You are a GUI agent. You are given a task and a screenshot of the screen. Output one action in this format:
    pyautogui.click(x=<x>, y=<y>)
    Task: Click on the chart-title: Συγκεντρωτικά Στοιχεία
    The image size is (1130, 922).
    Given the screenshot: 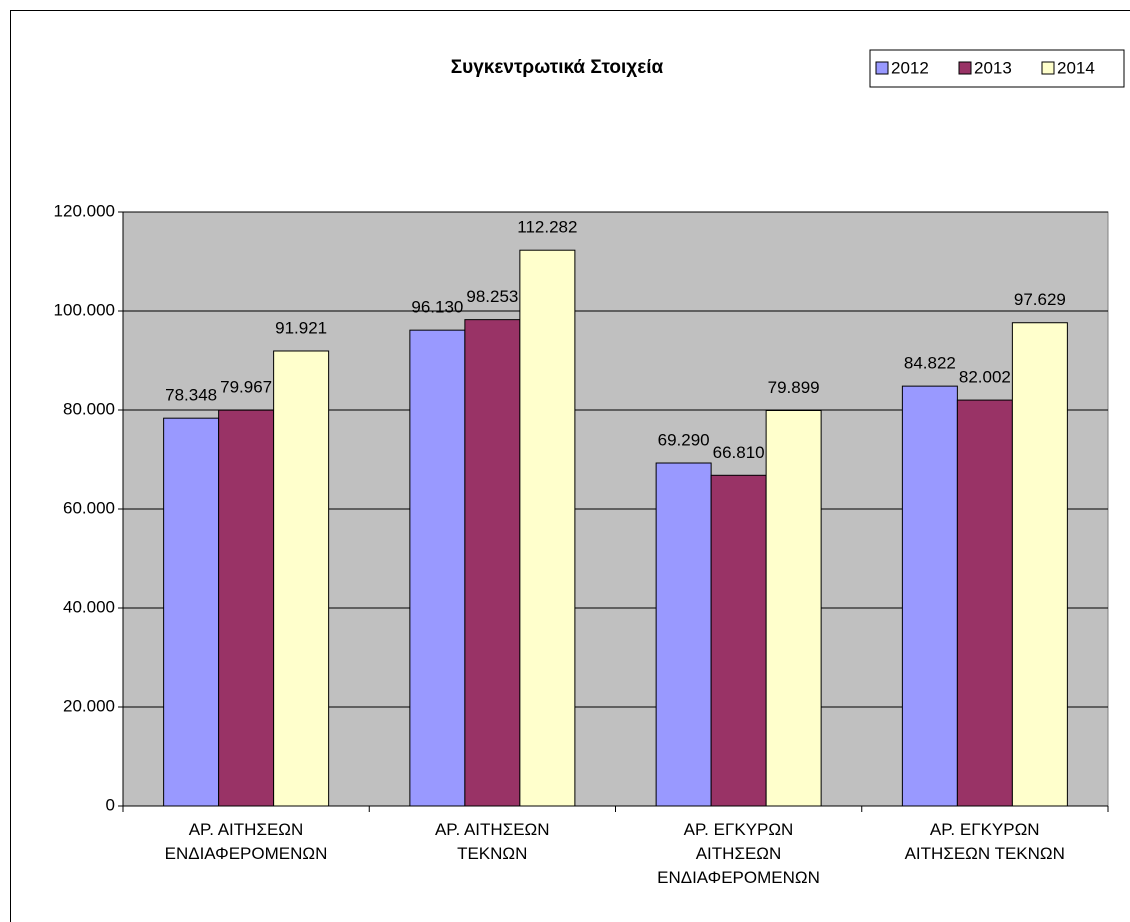 What is the action you would take?
    pyautogui.click(x=557, y=67)
    